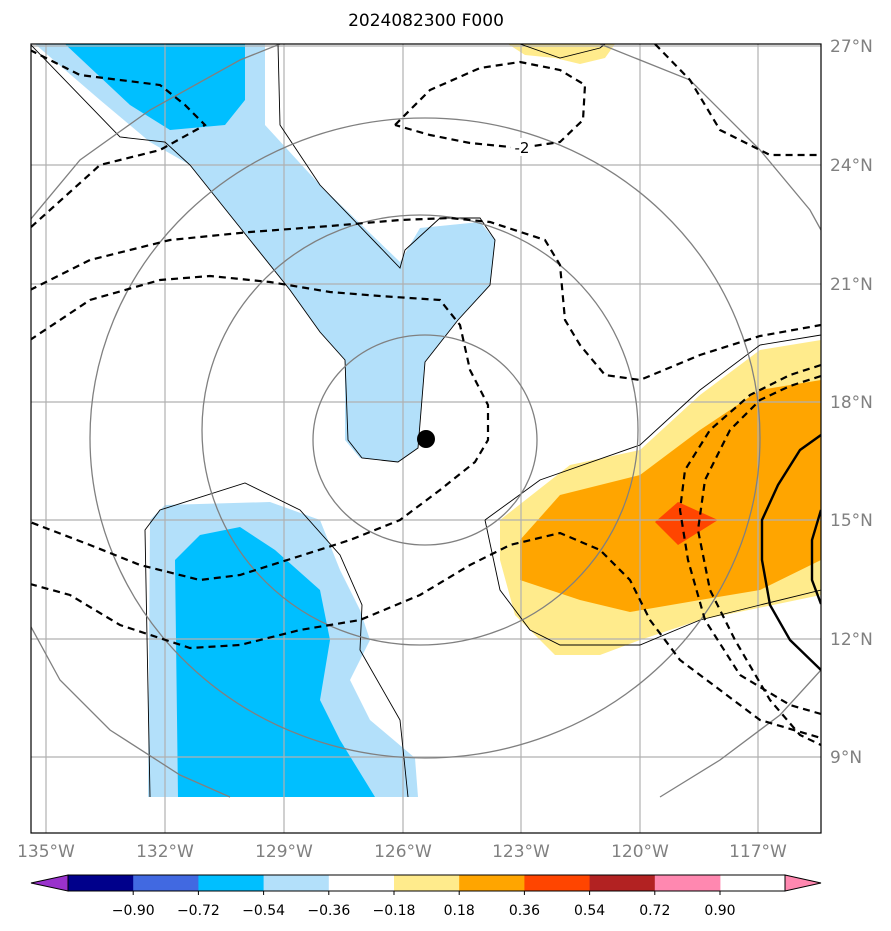 This screenshot has width=891, height=931. What do you see at coordinates (394, 911) in the screenshot?
I see `colorbar-tick-label: −0.18` at bounding box center [394, 911].